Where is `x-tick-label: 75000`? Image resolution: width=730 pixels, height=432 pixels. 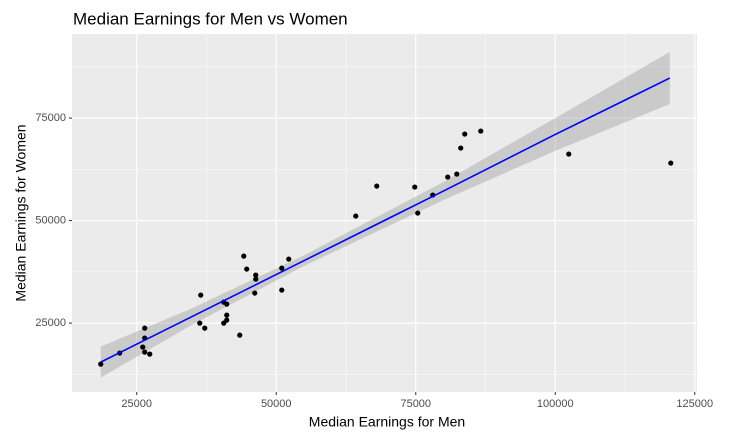
x-tick-label: 75000 is located at coordinates (415, 404).